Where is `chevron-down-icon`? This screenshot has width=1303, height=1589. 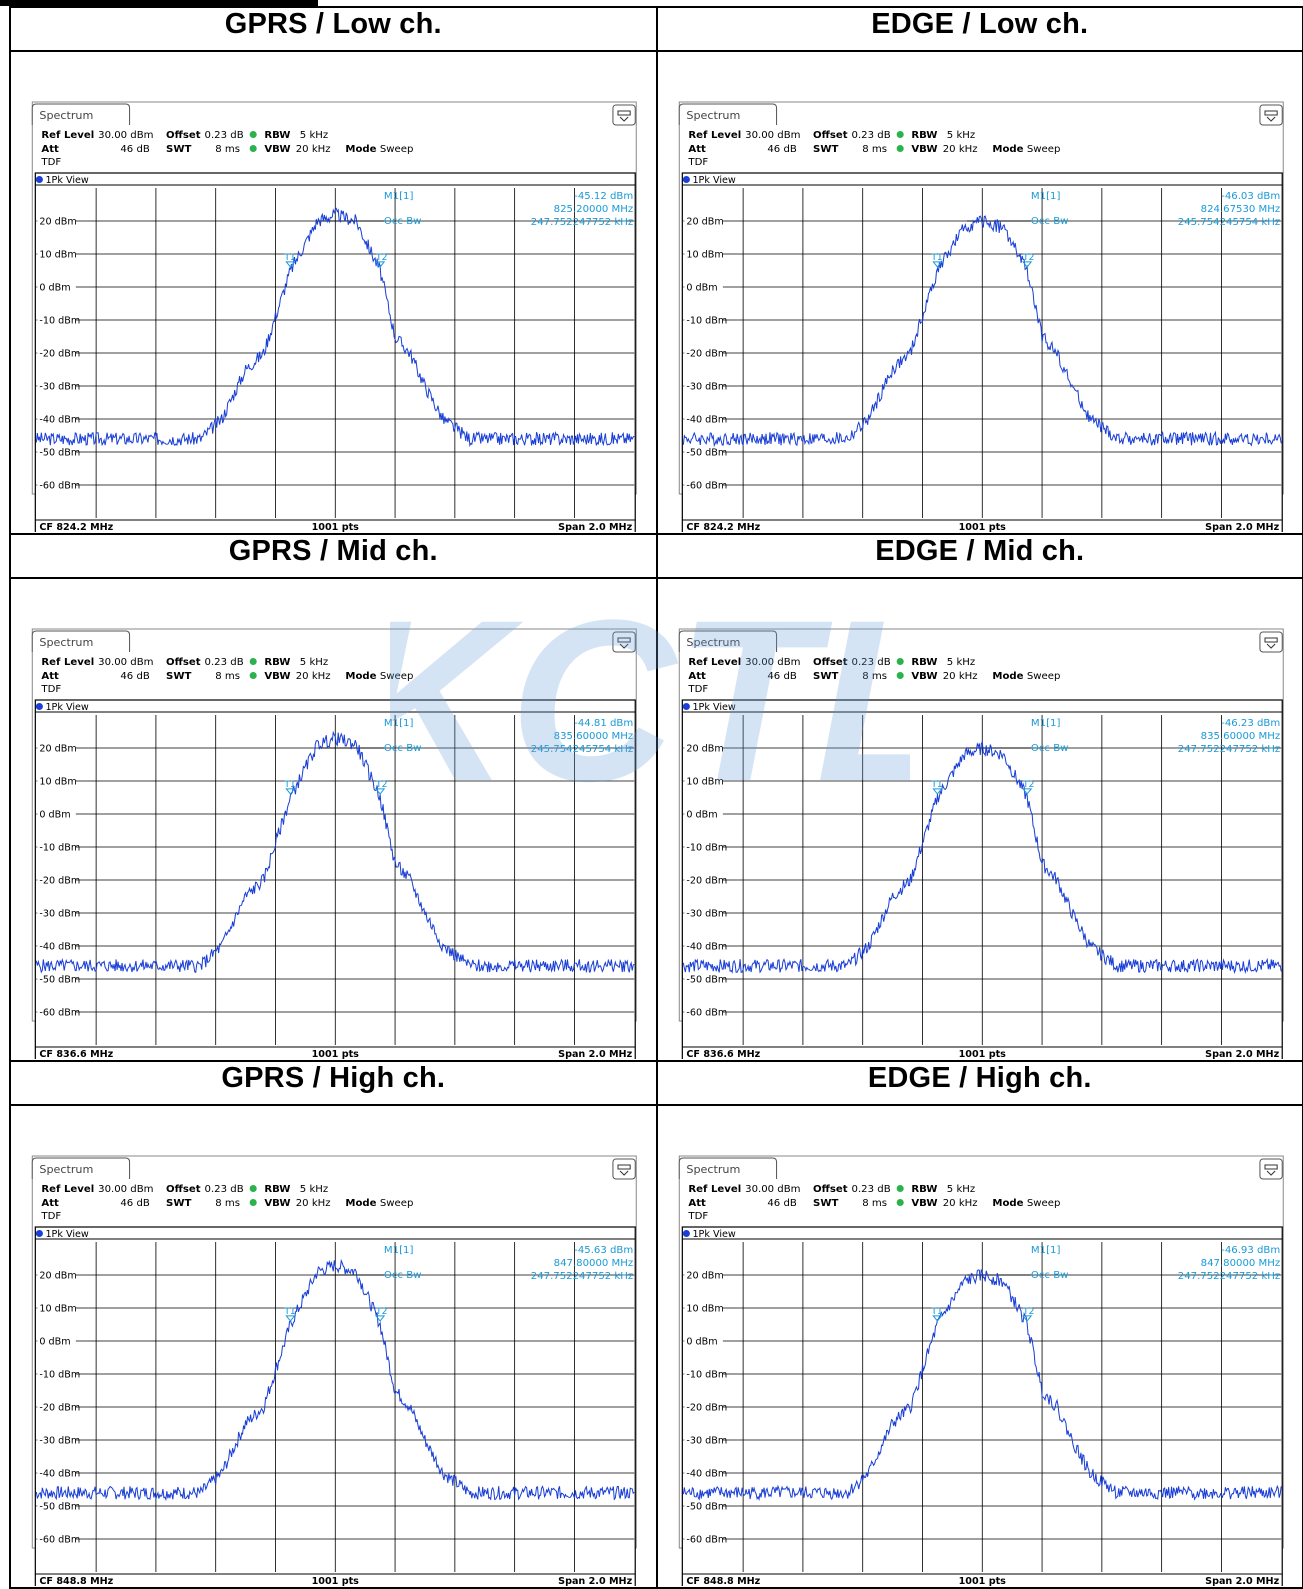
chevron-down-icon is located at coordinates (1270, 116).